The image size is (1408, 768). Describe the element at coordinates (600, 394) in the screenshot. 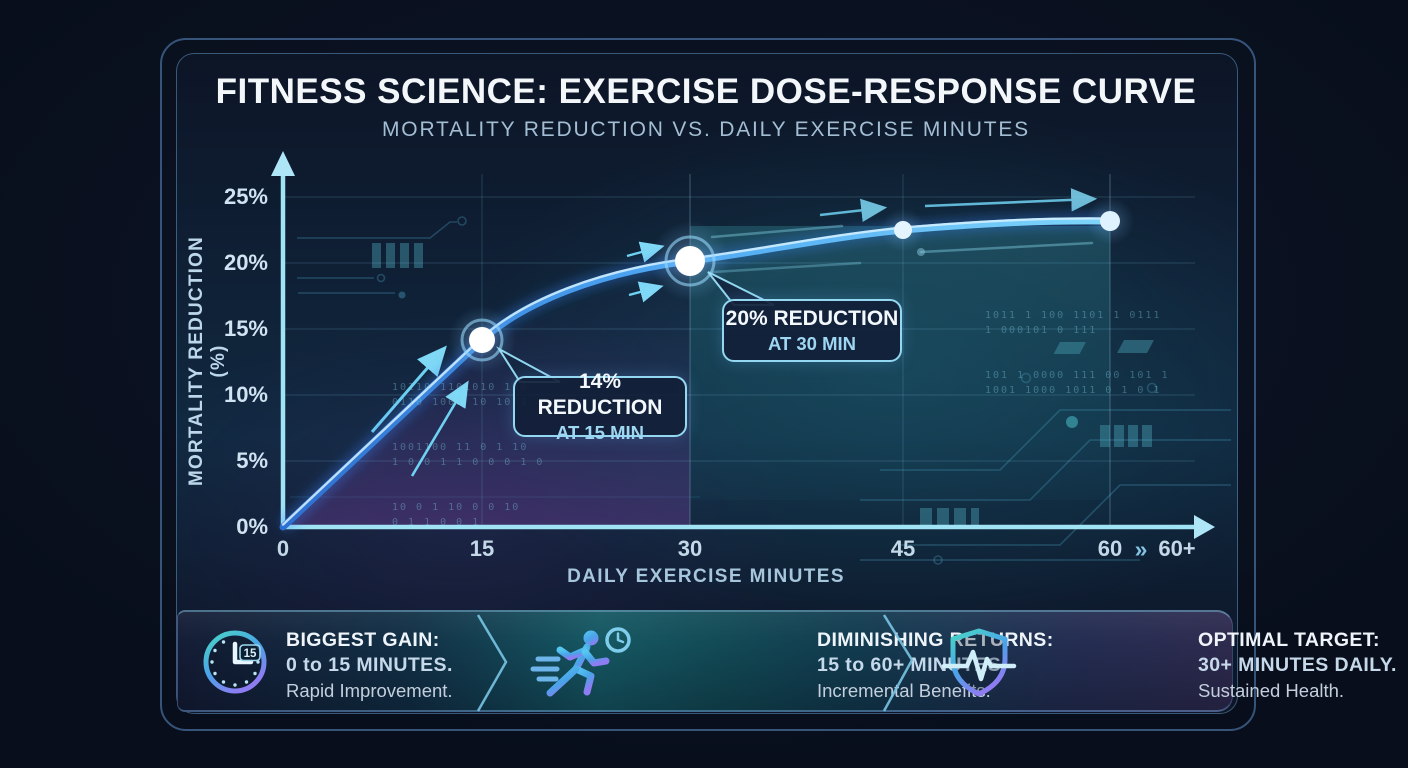

I see `callout-value: 14% REDUCTION` at that location.